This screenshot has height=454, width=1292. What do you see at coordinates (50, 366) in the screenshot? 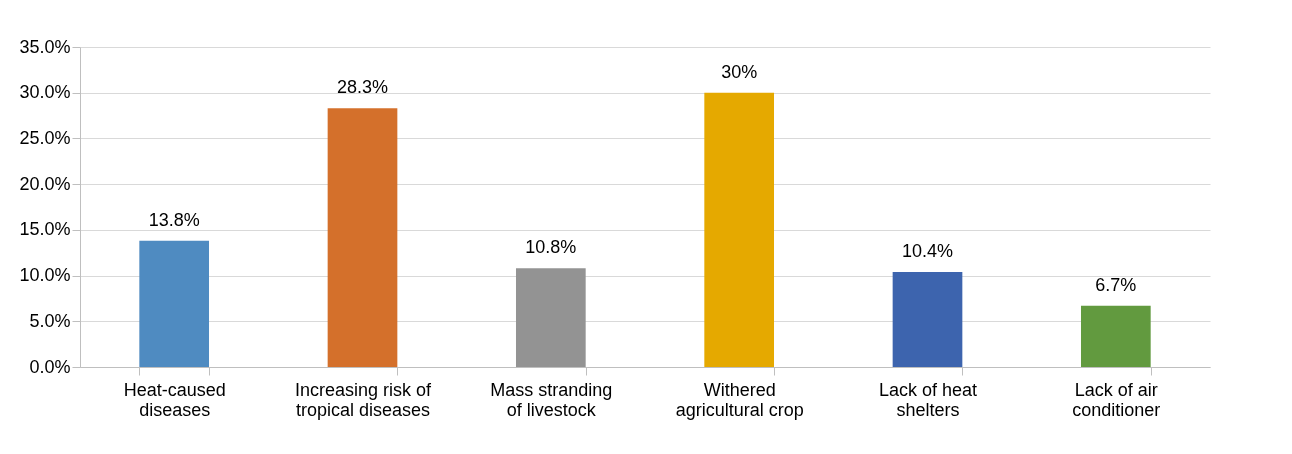
I see `y-tick-label: 0.0%` at bounding box center [50, 366].